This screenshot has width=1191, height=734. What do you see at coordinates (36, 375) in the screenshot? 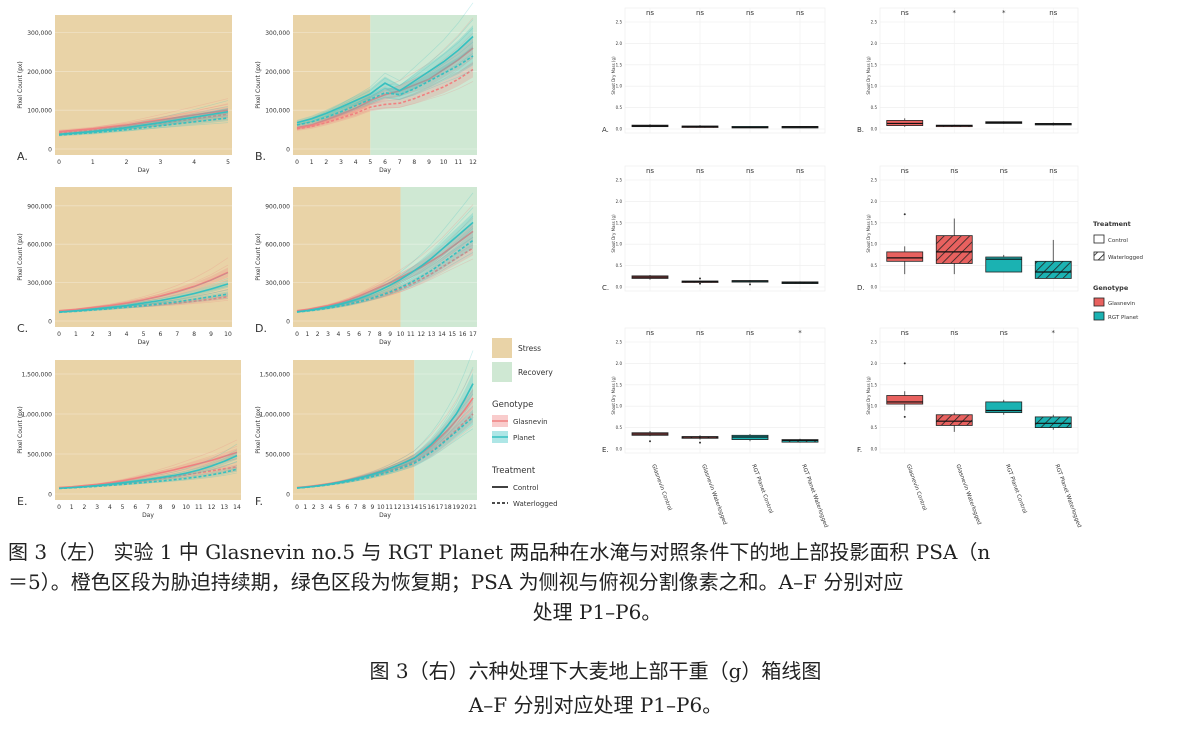
I see `y-tick-label: 1,500,000` at bounding box center [36, 375].